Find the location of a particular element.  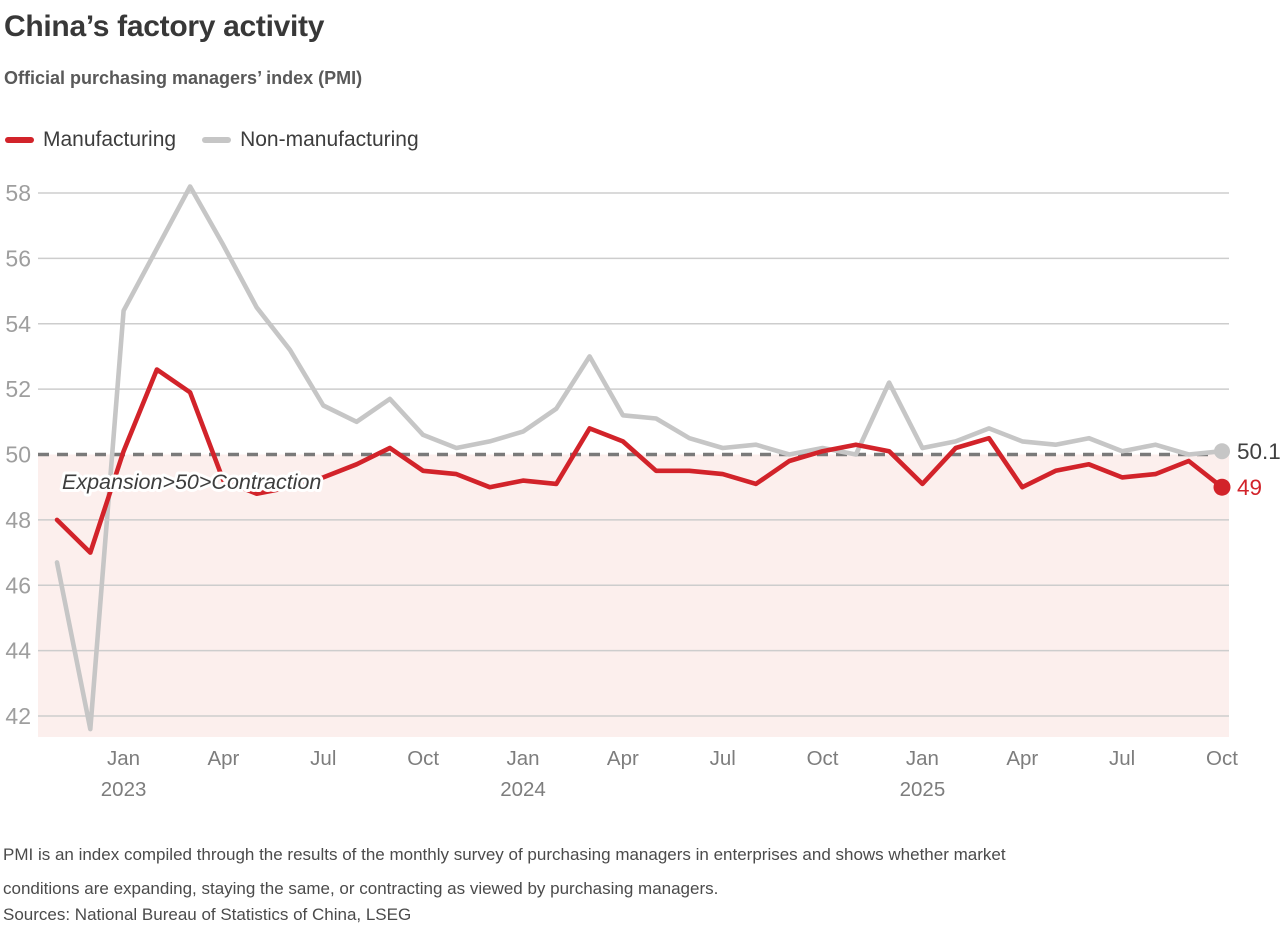

legend-item-non-manufacturing: Non-manufacturing is located at coordinates (310, 140).